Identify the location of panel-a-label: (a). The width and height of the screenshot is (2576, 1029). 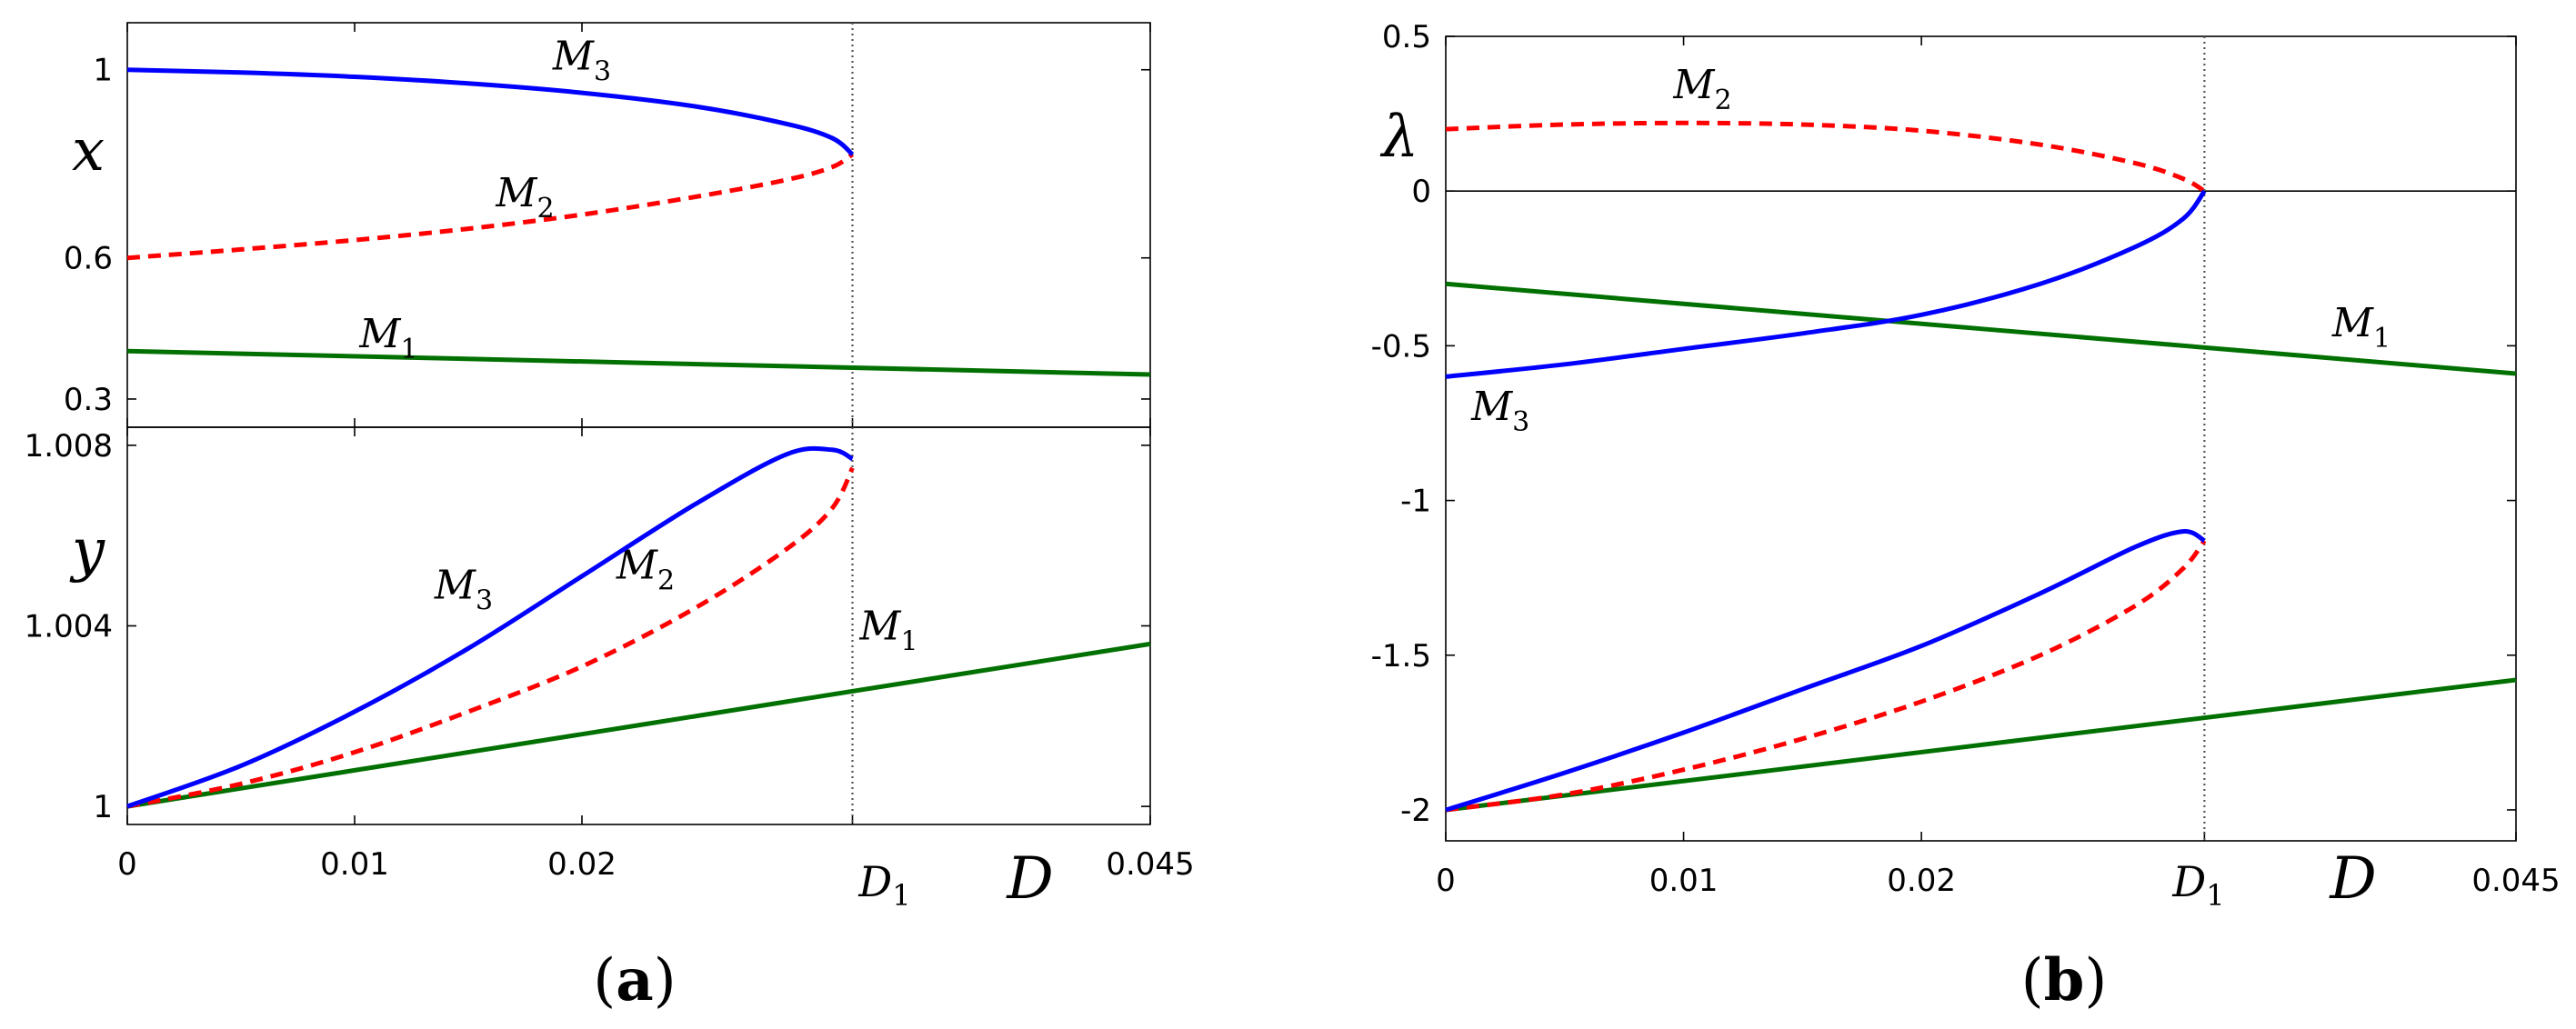
(634, 980).